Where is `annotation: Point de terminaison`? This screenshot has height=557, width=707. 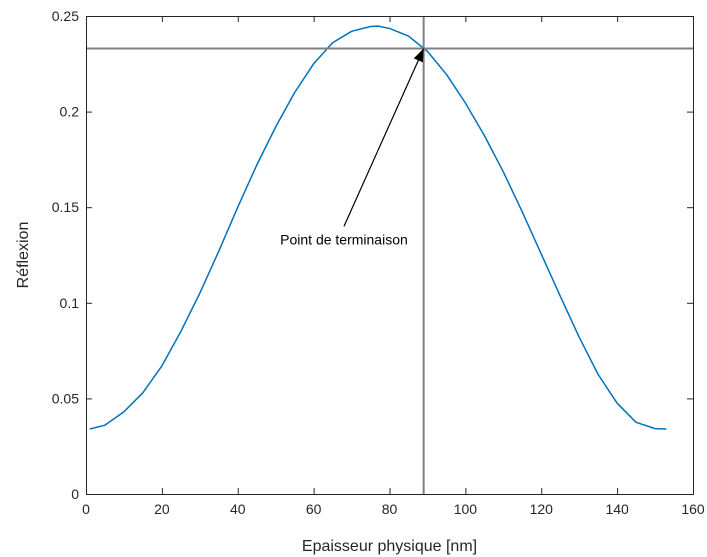 annotation: Point de terminaison is located at coordinates (352, 147).